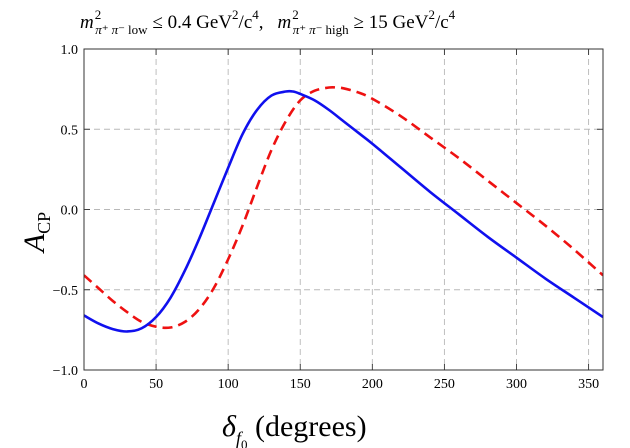  What do you see at coordinates (299, 29) in the screenshot?
I see `title-sub-pi-plus-high: π⁺` at bounding box center [299, 29].